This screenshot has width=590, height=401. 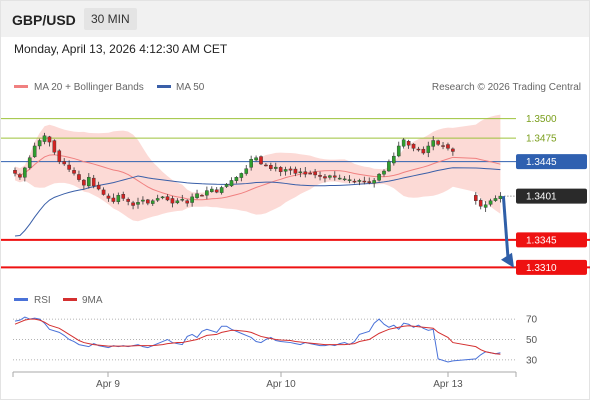 I want to click on interval-button: 30 MIN, so click(x=110, y=19).